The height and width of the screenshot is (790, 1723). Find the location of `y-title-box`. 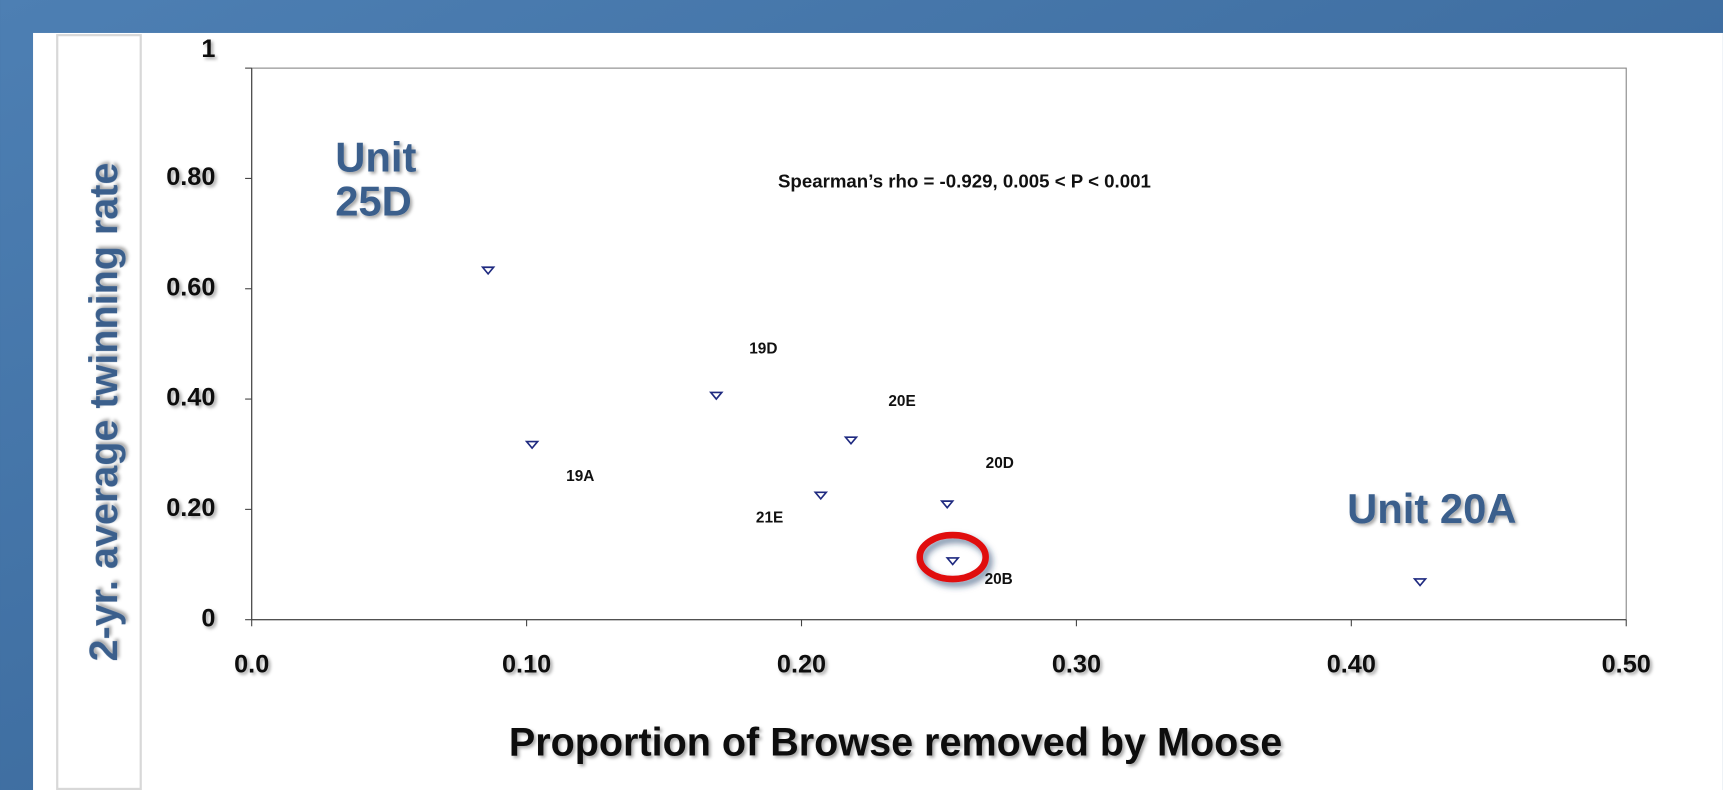

y-title-box is located at coordinates (99, 412).